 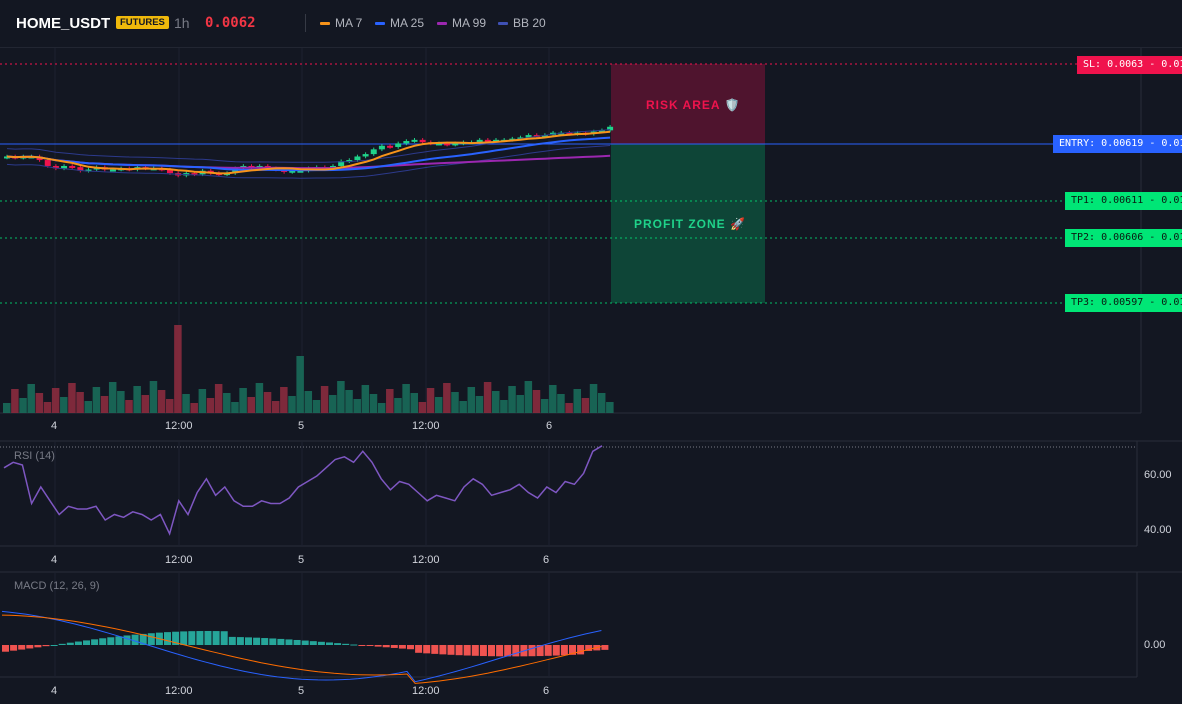 I want to click on tp3-price-label: TP3: 0.00597 - 0.01, so click(x=1123, y=303).